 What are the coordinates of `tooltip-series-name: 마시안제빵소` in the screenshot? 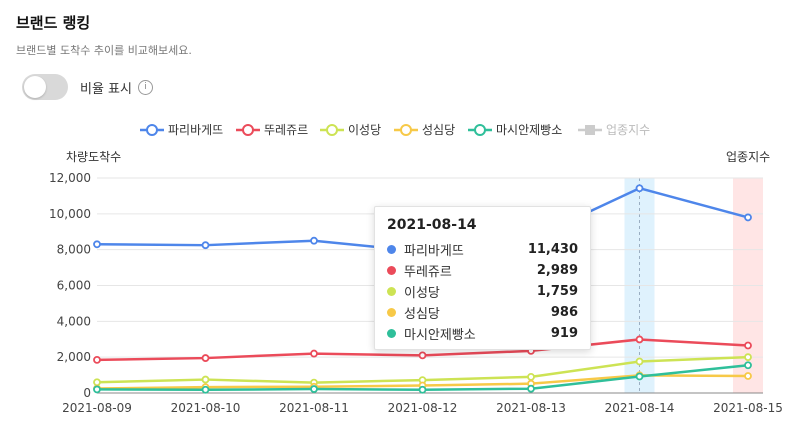 It's located at (440, 335).